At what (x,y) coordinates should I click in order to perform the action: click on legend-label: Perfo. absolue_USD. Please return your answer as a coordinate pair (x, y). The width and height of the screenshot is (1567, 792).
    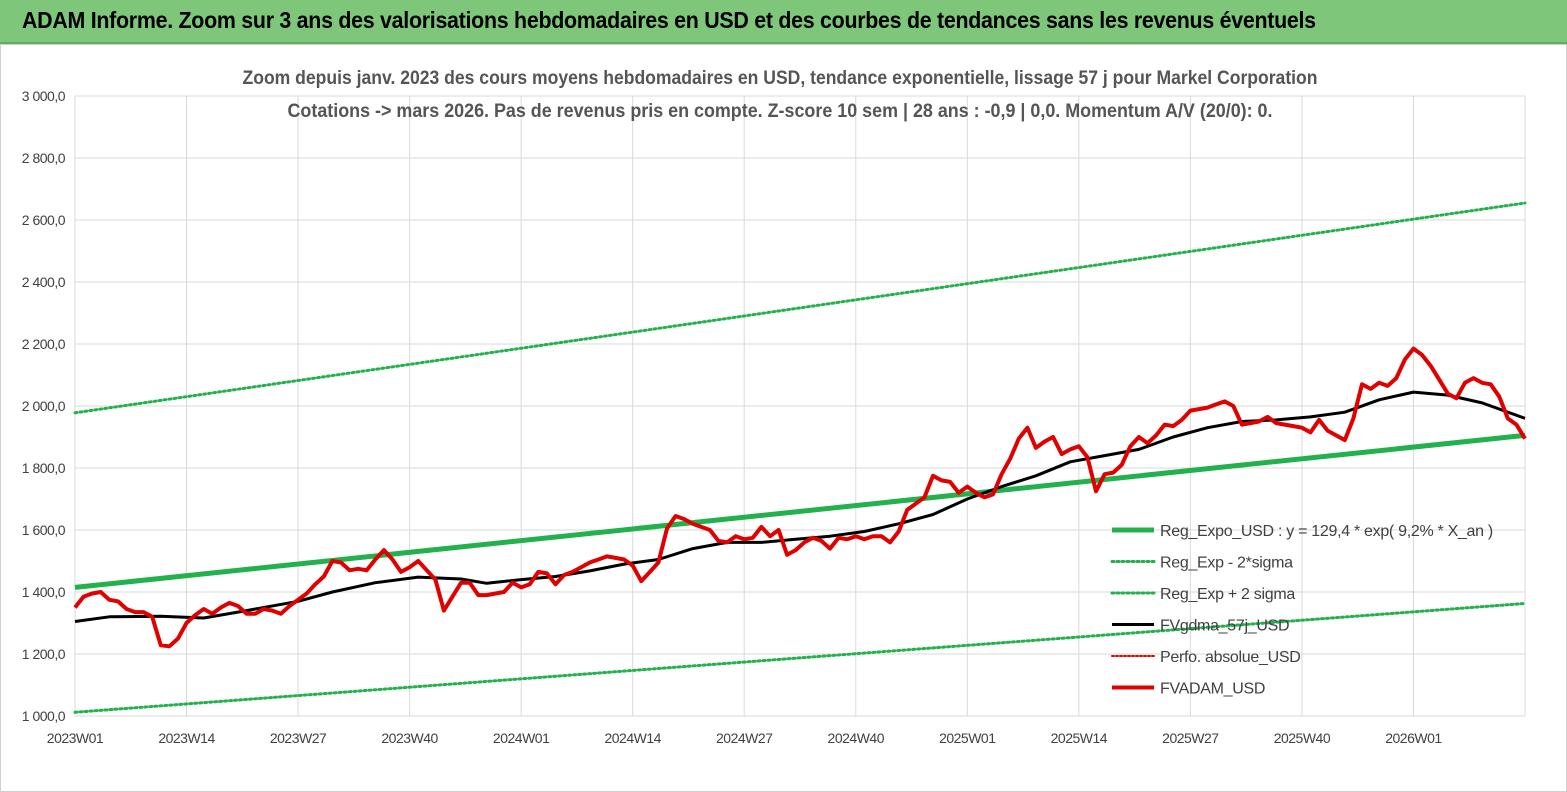
    Looking at the image, I should click on (1230, 657).